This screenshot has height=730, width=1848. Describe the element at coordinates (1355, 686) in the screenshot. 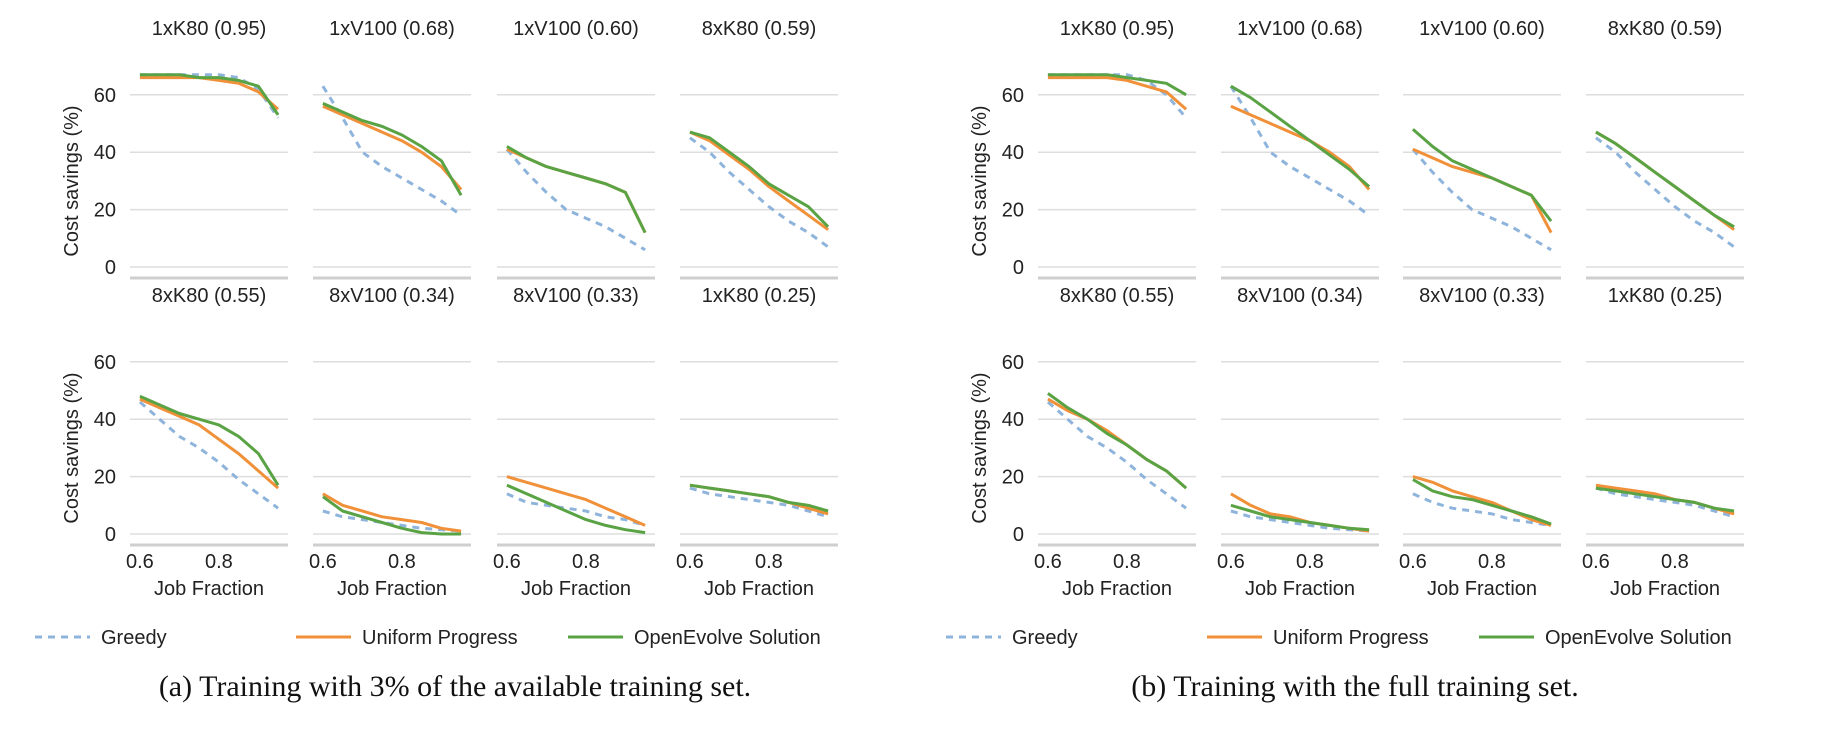

I see `caption-b: (b) Training with the full training set.` at that location.